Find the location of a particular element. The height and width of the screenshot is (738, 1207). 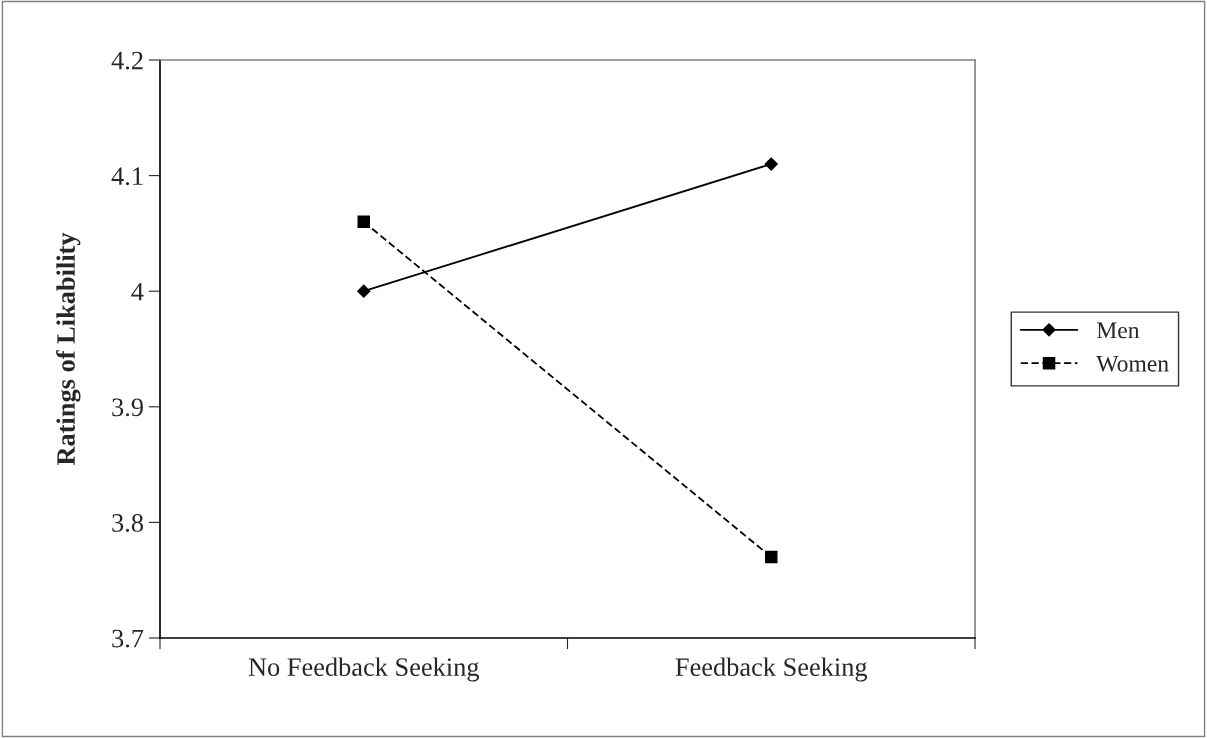

y-tick-label: 4 is located at coordinates (137, 291).